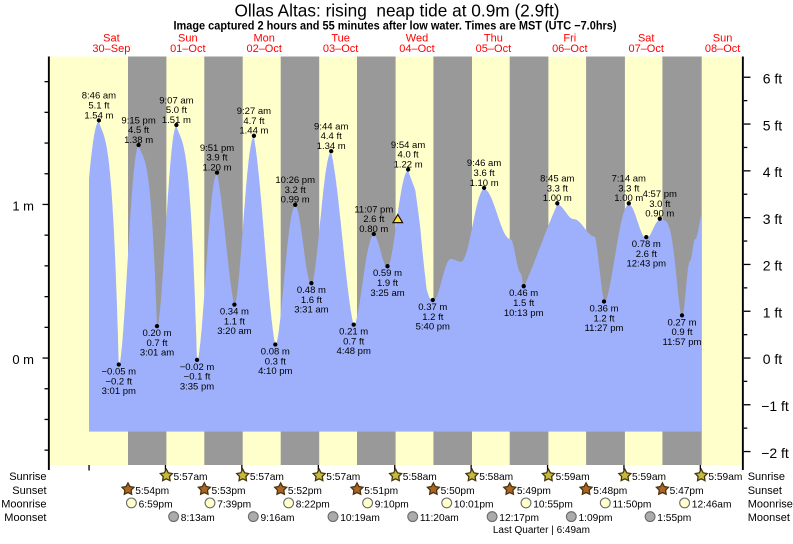 The width and height of the screenshot is (793, 544). Describe the element at coordinates (331, 146) in the screenshot. I see `svg-text: 1.34 m` at that location.